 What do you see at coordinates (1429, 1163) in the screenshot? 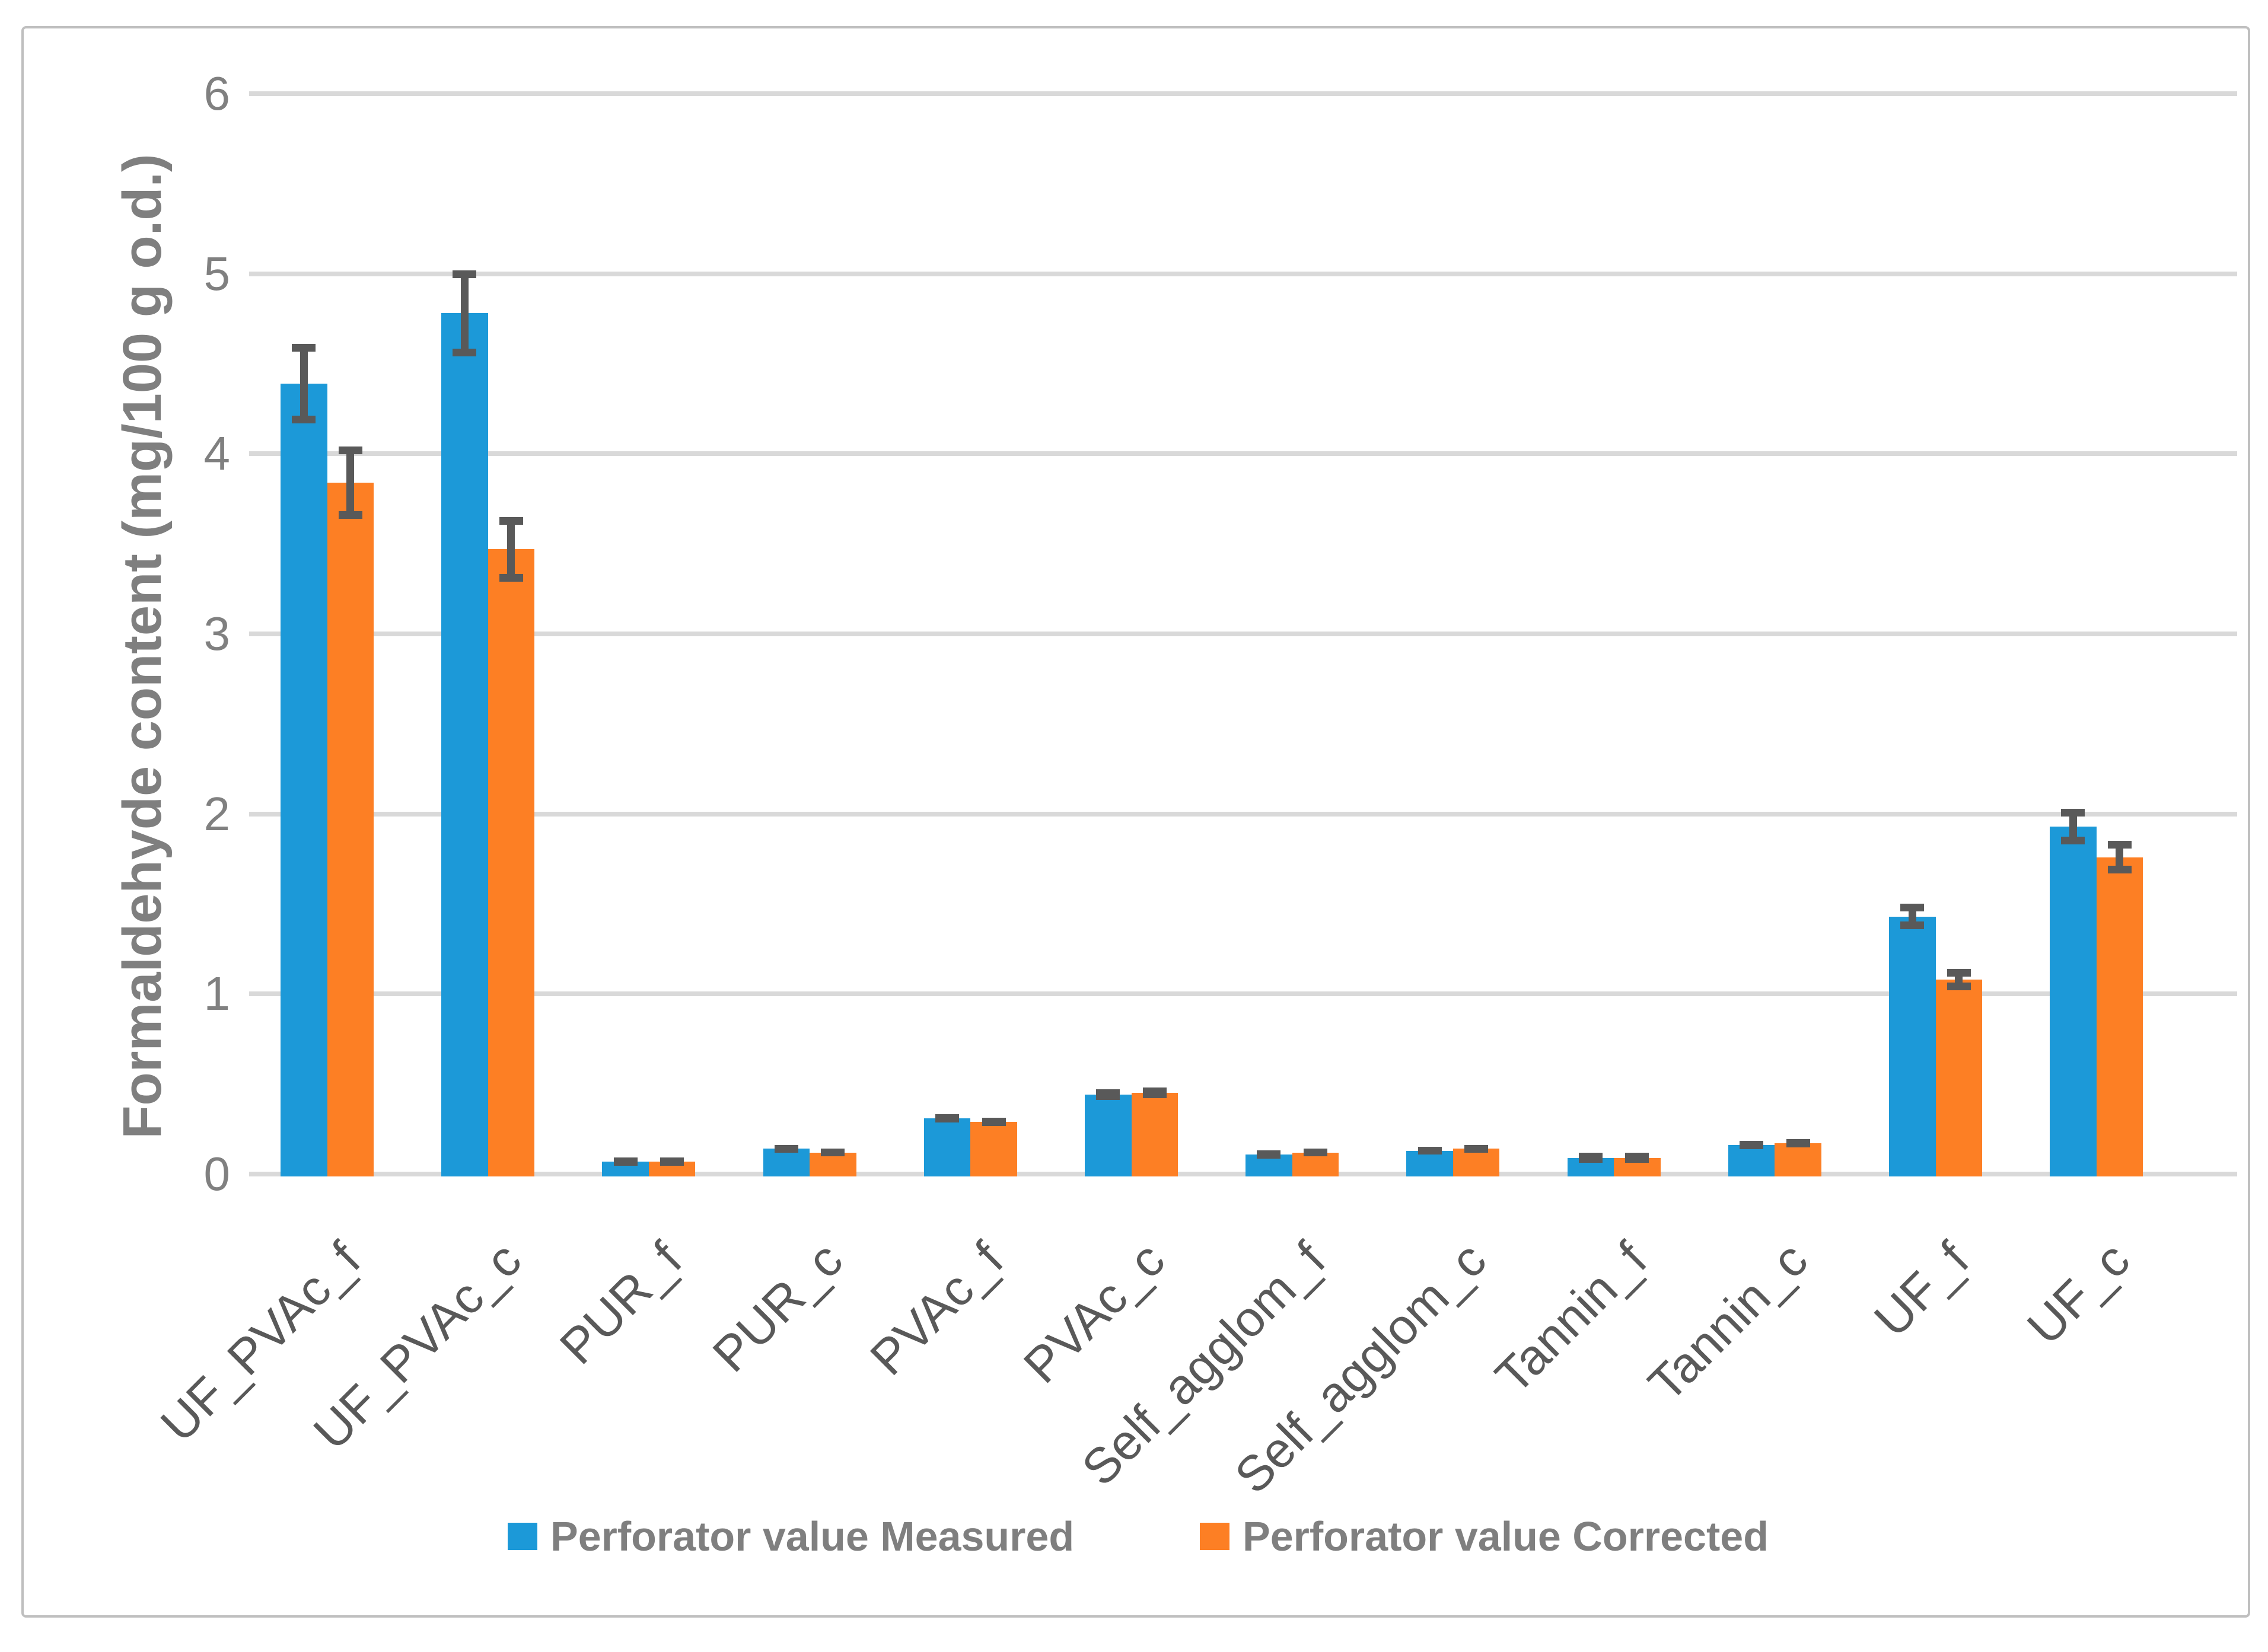
I see `bar-measured-Self_agglom_c` at bounding box center [1429, 1163].